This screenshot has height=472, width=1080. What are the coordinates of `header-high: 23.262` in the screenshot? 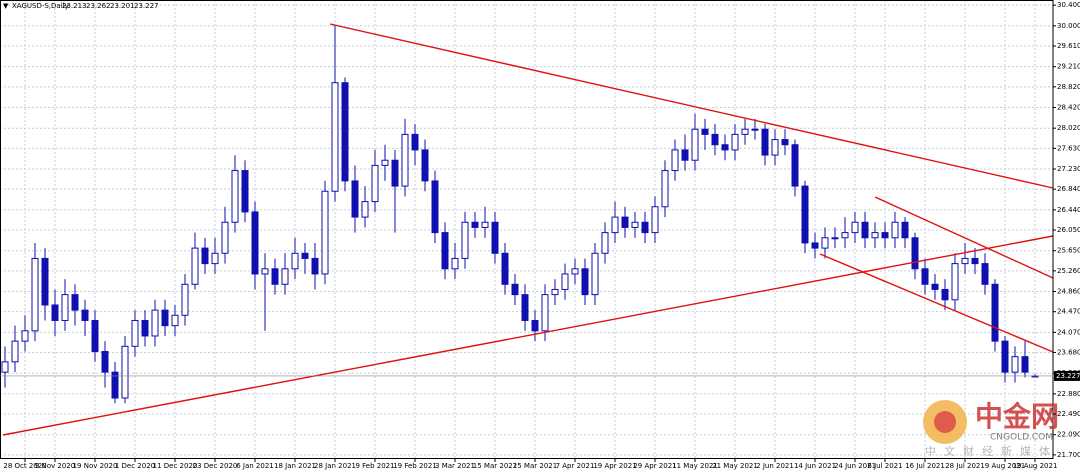 It's located at (98, 6).